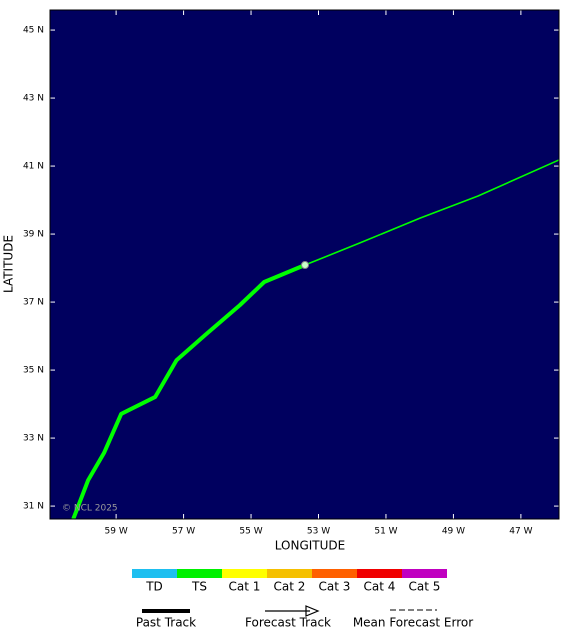 This screenshot has height=639, width=580. What do you see at coordinates (290, 587) in the screenshot?
I see `intensity-label: Cat 2` at bounding box center [290, 587].